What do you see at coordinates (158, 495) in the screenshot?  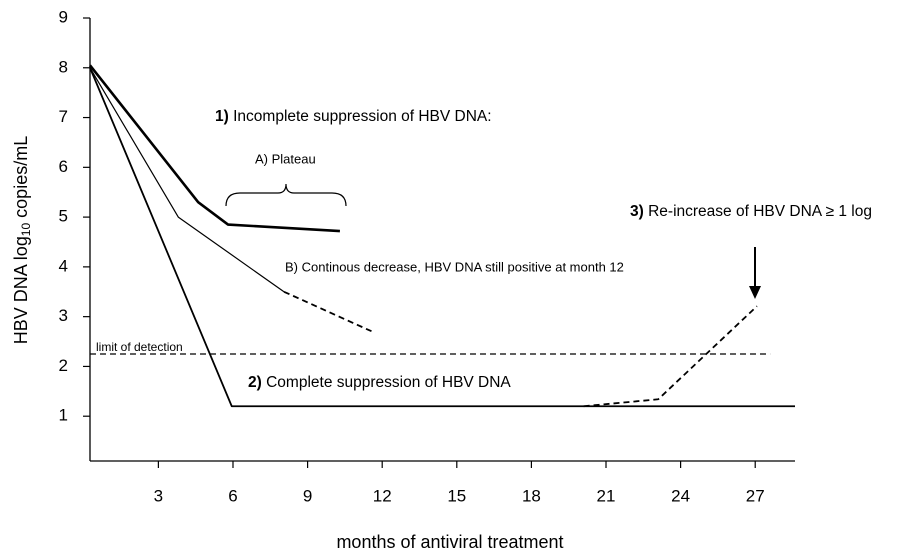 I see `x-tick-label: 3` at bounding box center [158, 495].